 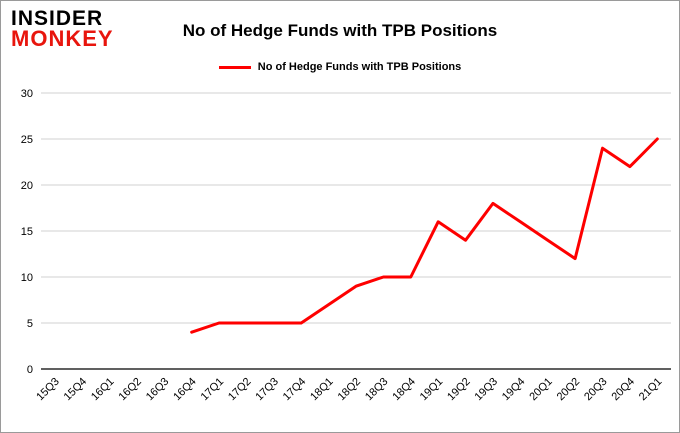 What do you see at coordinates (48, 390) in the screenshot?
I see `x-axis-tick-label: 15Q3` at bounding box center [48, 390].